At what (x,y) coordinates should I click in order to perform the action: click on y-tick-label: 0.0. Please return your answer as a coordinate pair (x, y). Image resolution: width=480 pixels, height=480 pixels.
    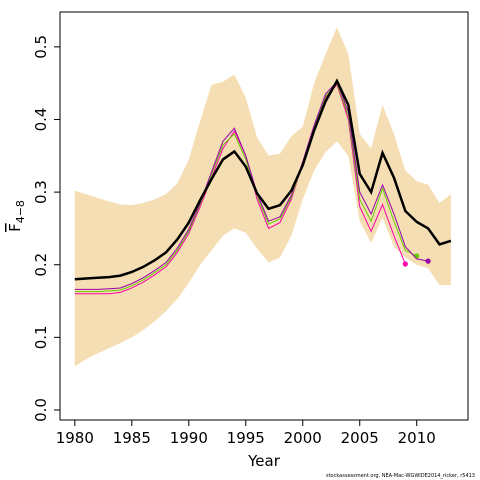
    Looking at the image, I should click on (41, 410).